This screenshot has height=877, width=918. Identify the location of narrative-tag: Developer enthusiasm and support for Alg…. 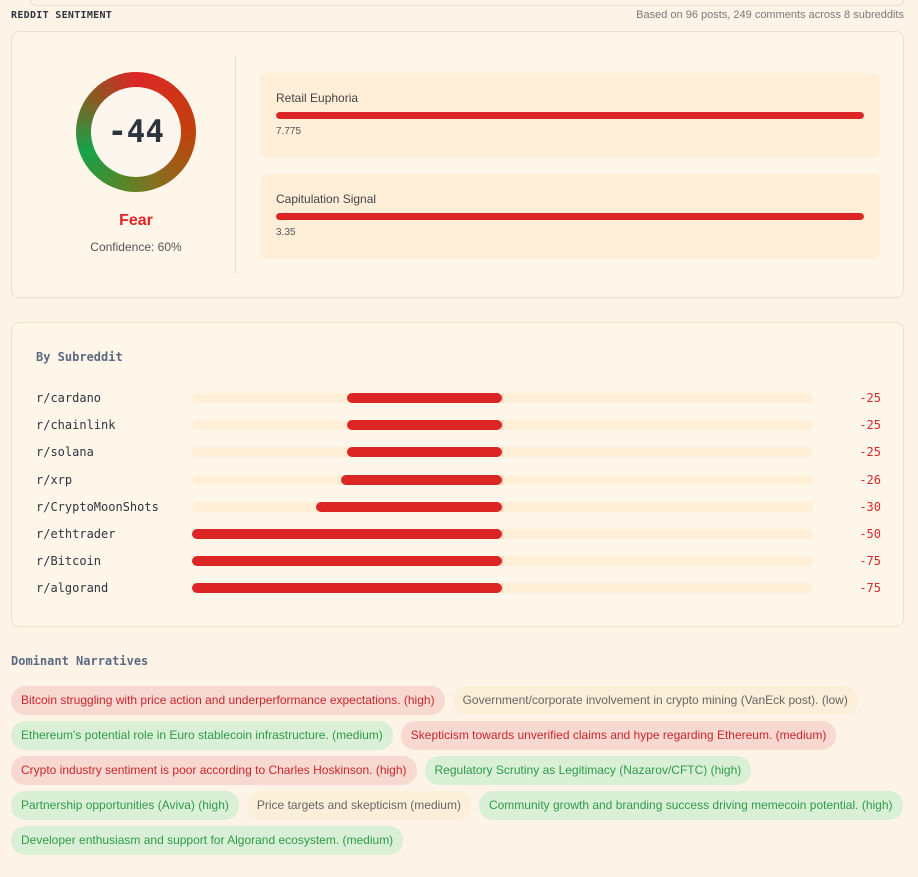
(207, 840).